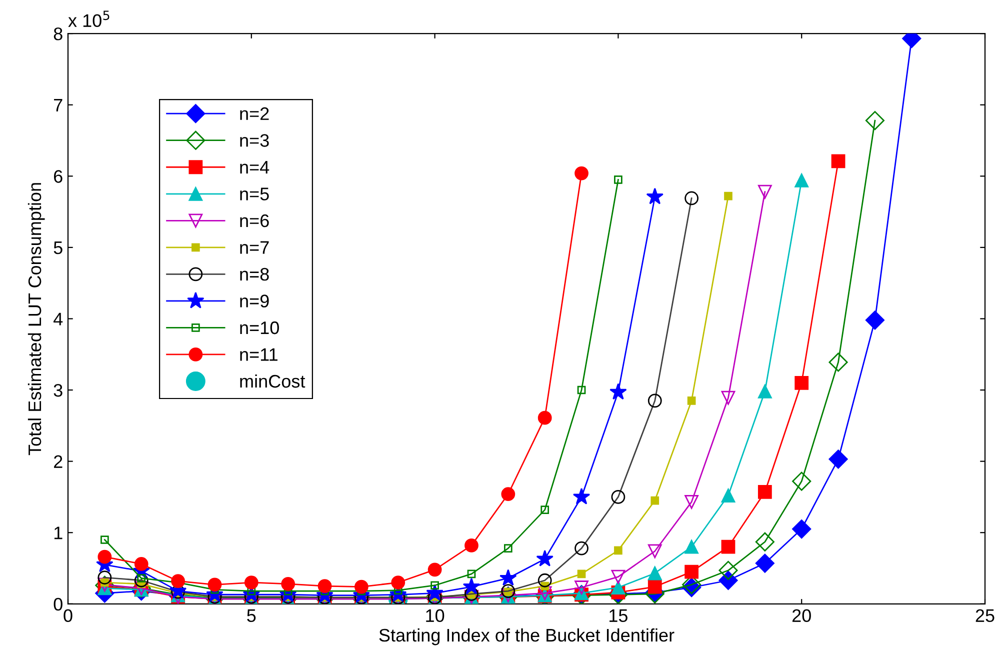 The image size is (1000, 671). Describe the element at coordinates (259, 354) in the screenshot. I see `legend-label: n=11` at that location.